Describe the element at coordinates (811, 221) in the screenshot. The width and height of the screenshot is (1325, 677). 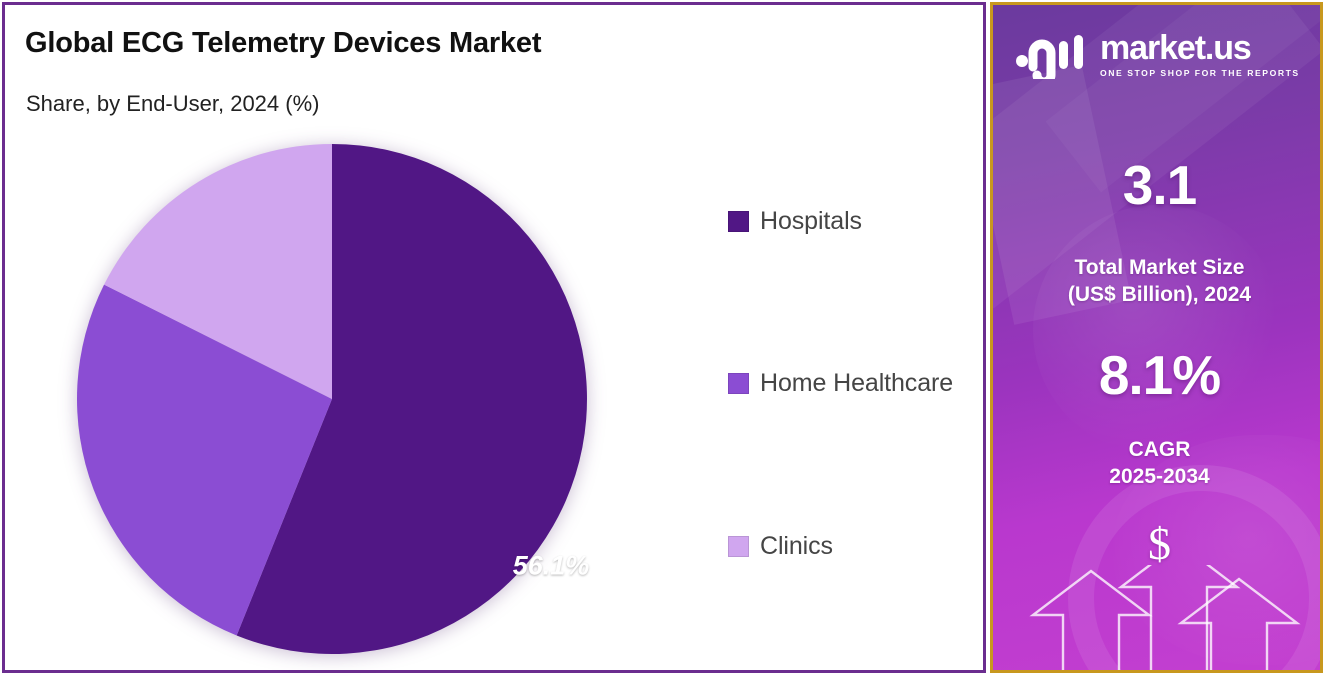
I see `legend-label-hospitals: Hospitals` at that location.